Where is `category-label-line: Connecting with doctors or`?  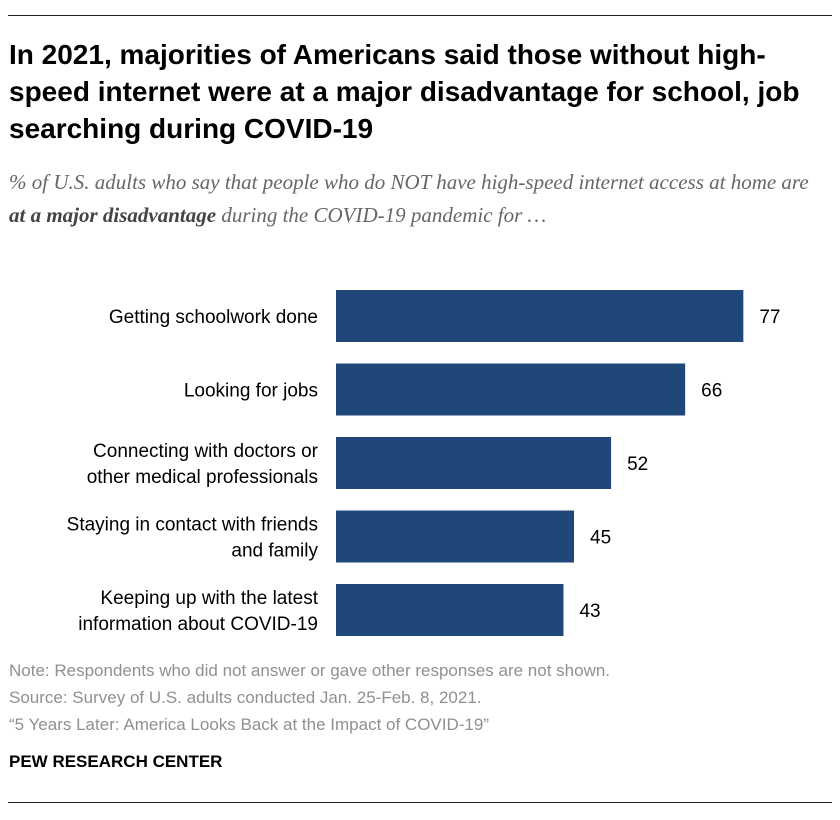 category-label-line: Connecting with doctors or is located at coordinates (206, 451).